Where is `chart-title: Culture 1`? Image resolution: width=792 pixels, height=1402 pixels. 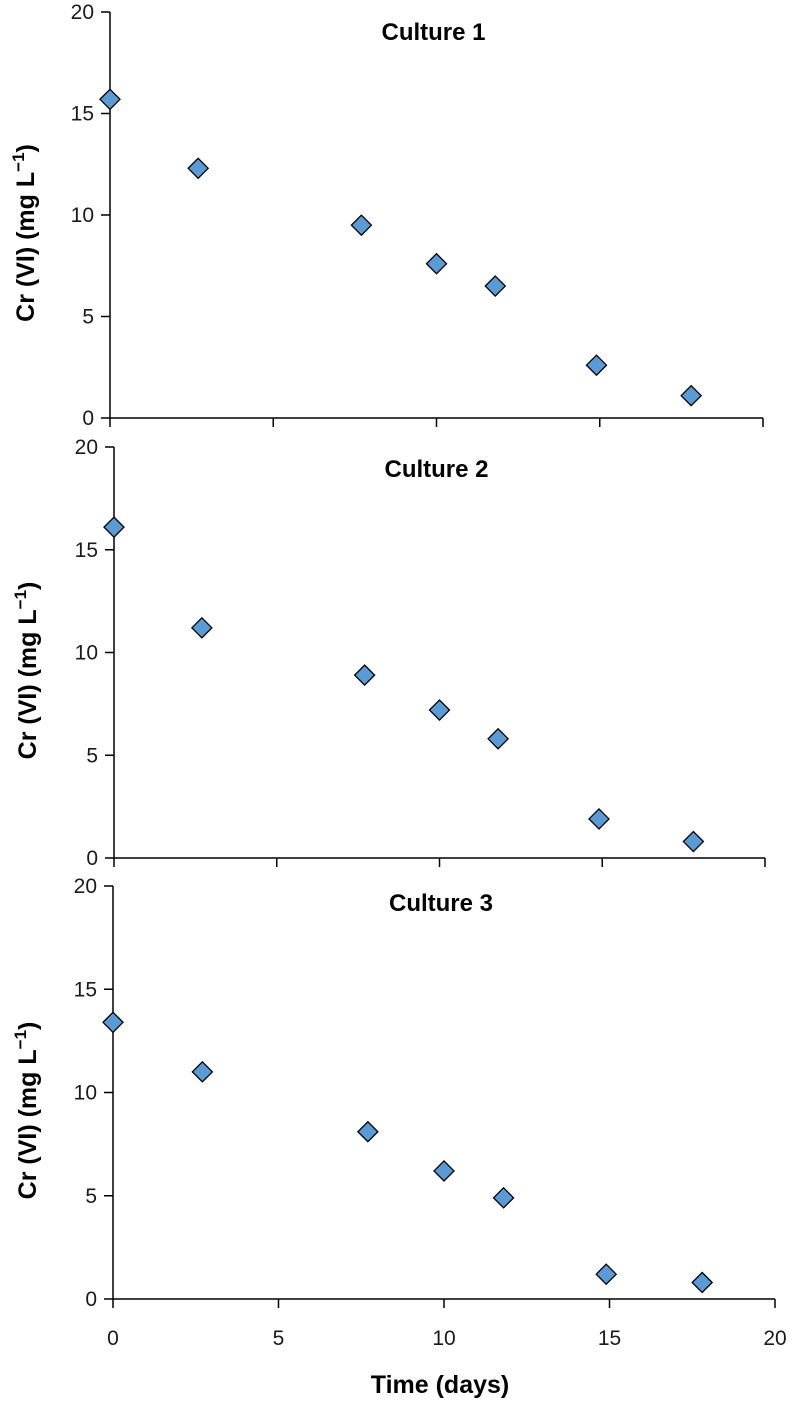
chart-title: Culture 1 is located at coordinates (433, 32).